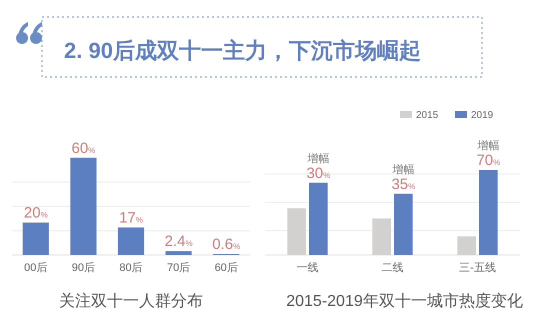  What do you see at coordinates (36, 267) in the screenshot?
I see `x-tick-label: 00后` at bounding box center [36, 267].